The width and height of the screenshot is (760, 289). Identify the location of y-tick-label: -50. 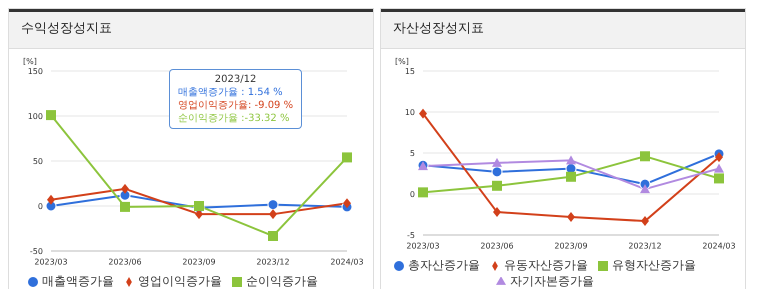
(36, 251).